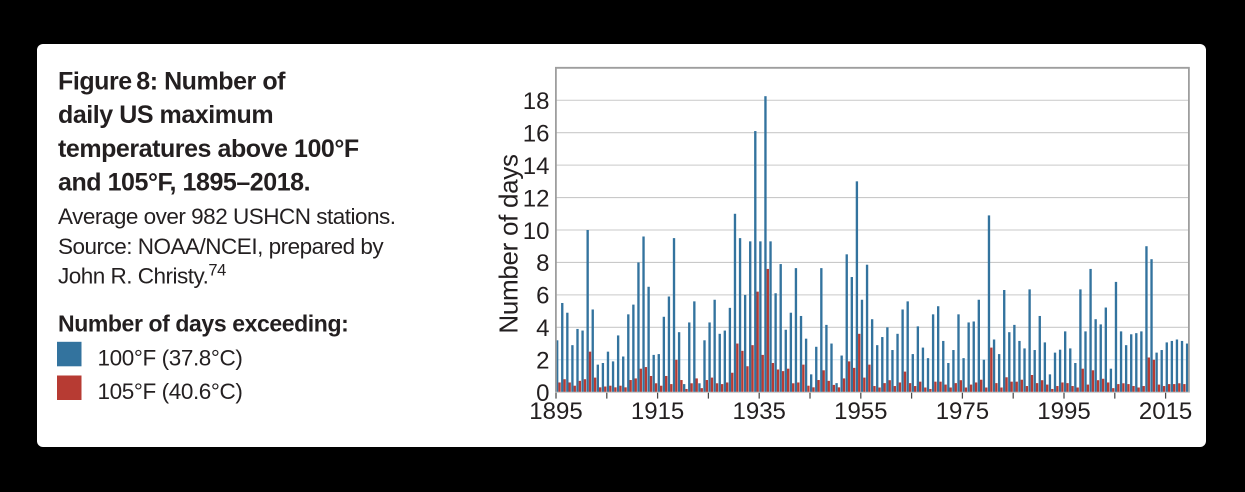 This screenshot has width=1245, height=492. I want to click on svg-text: 105°F (40.6°C), so click(170, 391).